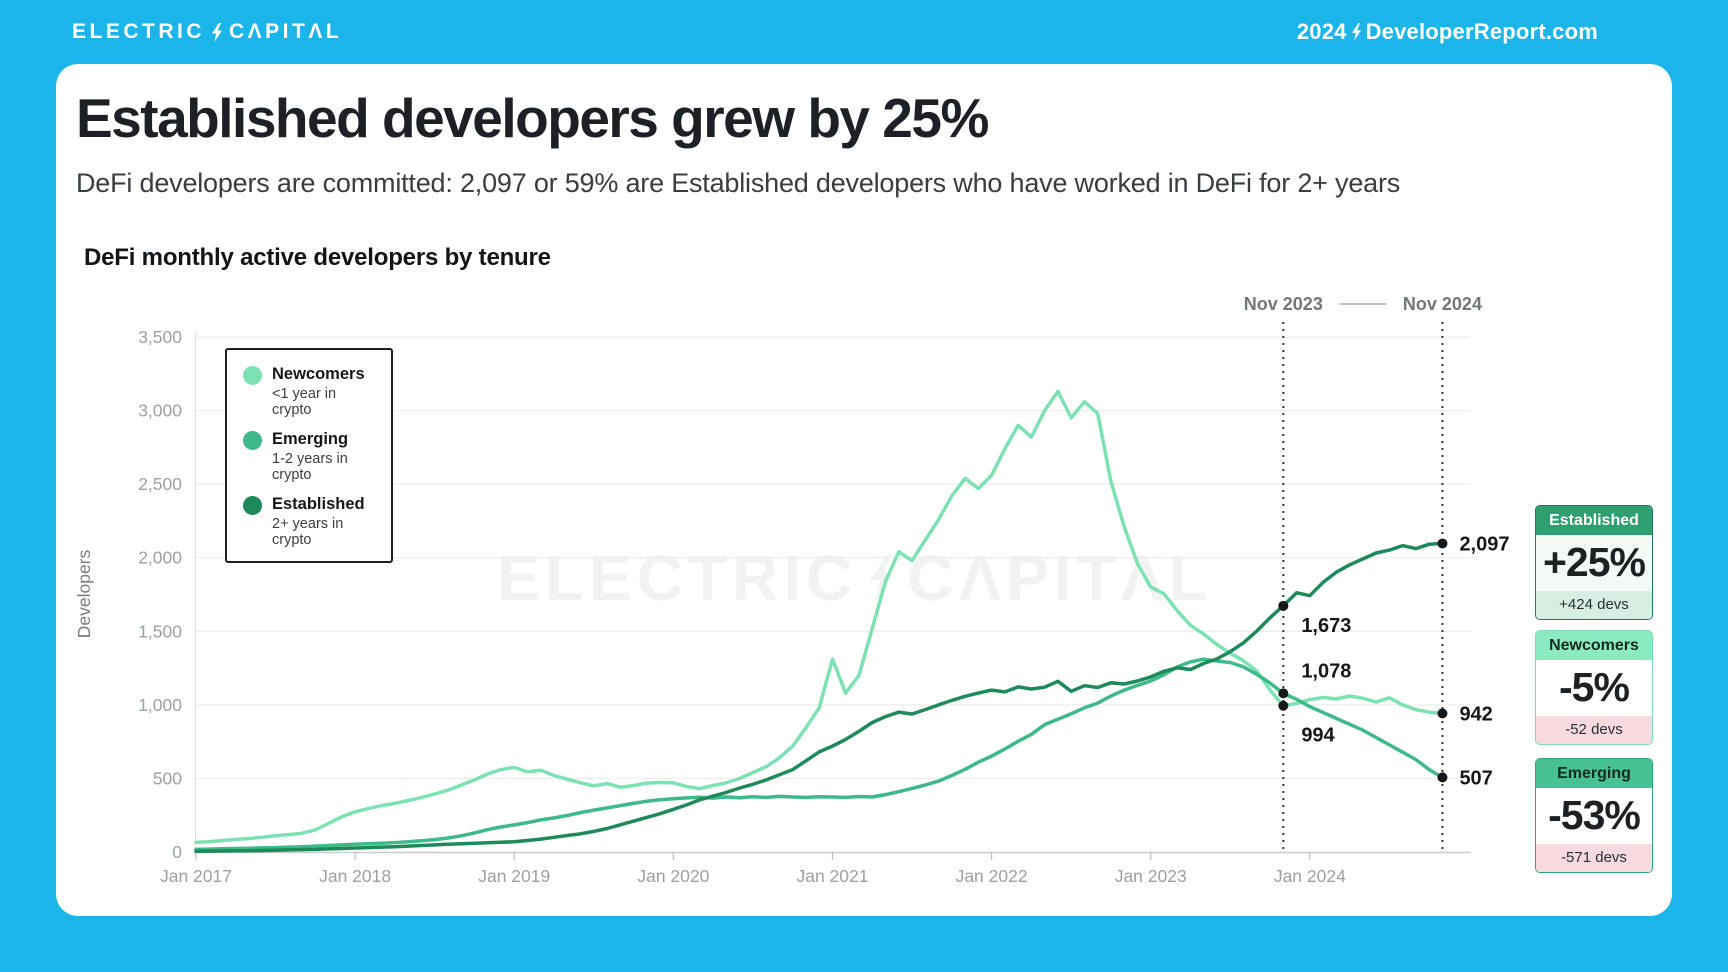  I want to click on data-point-label: 942, so click(1475, 714).